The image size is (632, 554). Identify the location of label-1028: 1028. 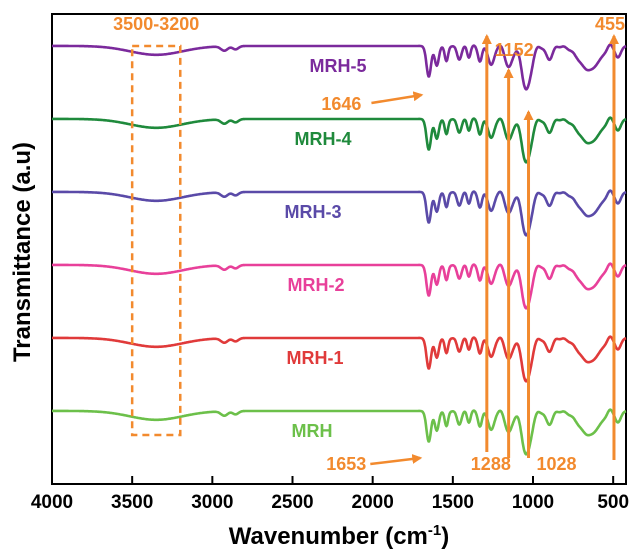
(557, 464).